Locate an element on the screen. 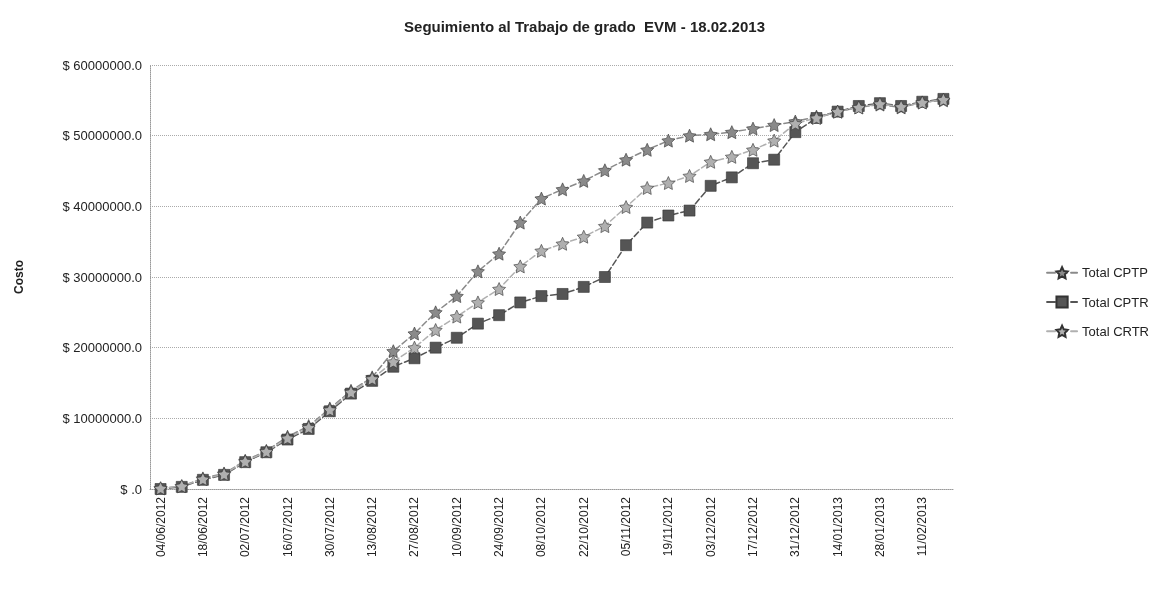  x-tick-label: 24/09/2012 is located at coordinates (499, 527).